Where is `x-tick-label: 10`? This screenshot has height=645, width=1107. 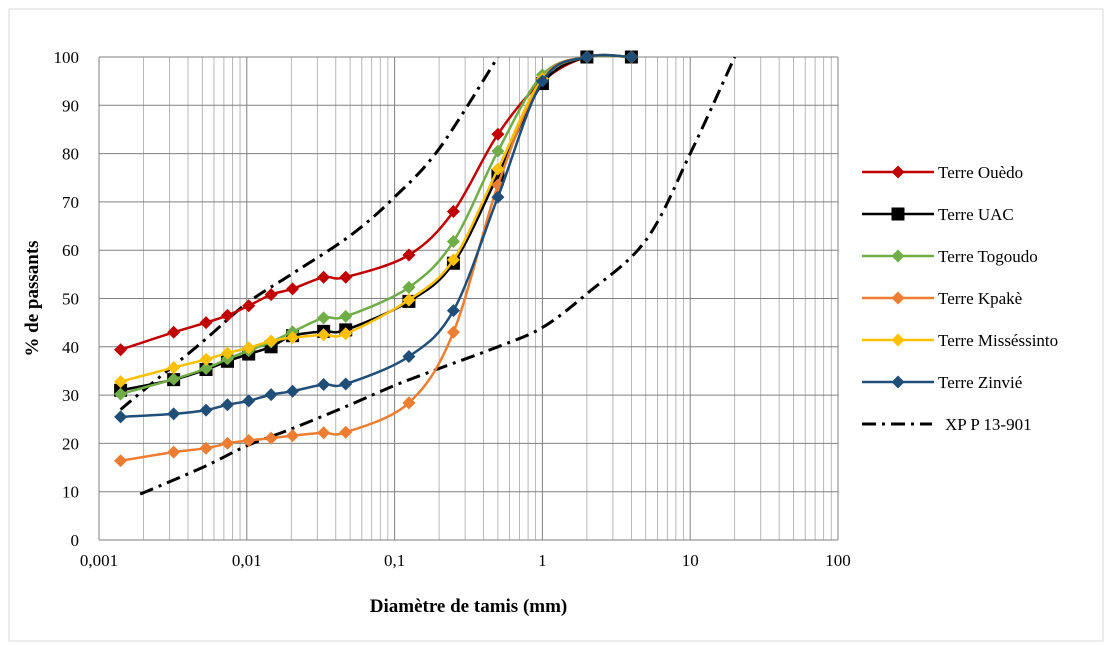 x-tick-label: 10 is located at coordinates (690, 560).